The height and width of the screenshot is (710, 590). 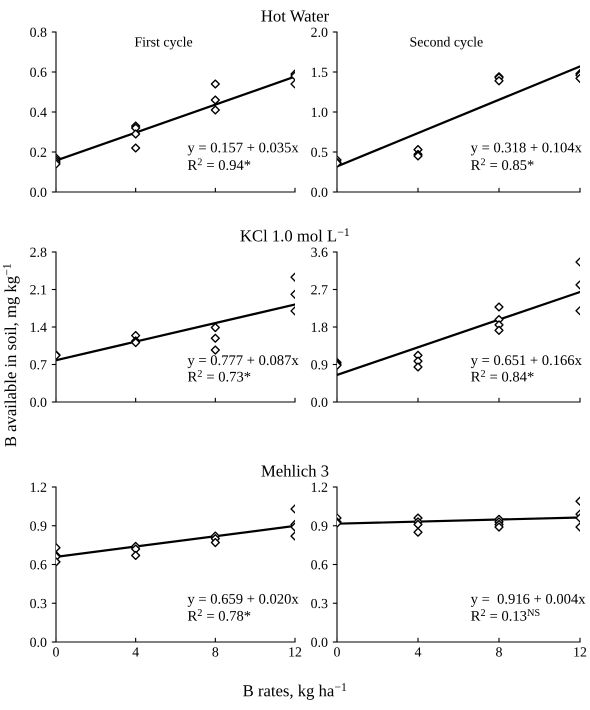 I want to click on y-tick-label: 0.4, so click(x=38, y=113).